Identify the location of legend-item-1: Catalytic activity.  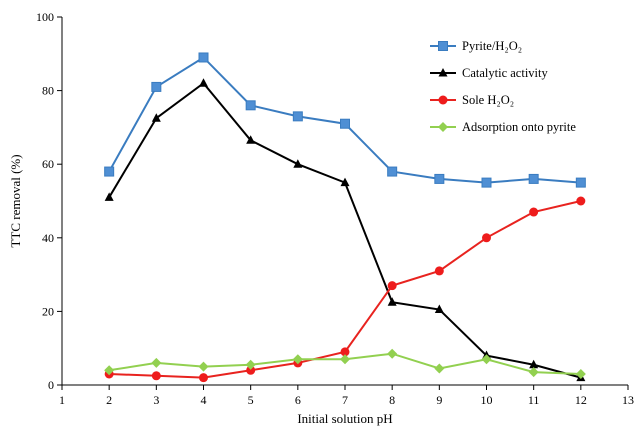
(489, 73).